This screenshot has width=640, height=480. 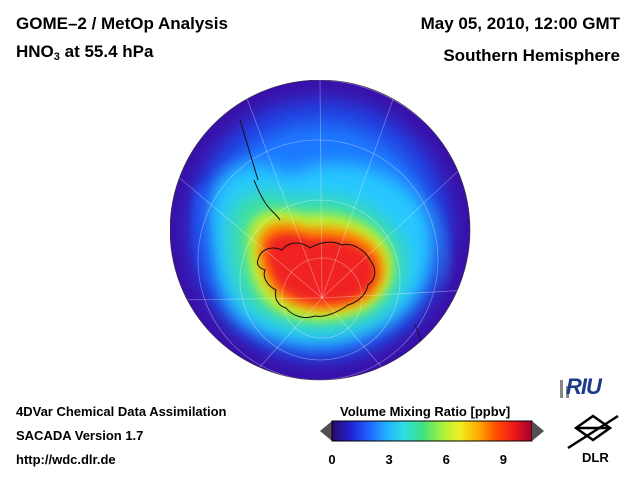 What do you see at coordinates (520, 23) in the screenshot?
I see `datetime-label: May 05, 2010, 12:00 GMT` at bounding box center [520, 23].